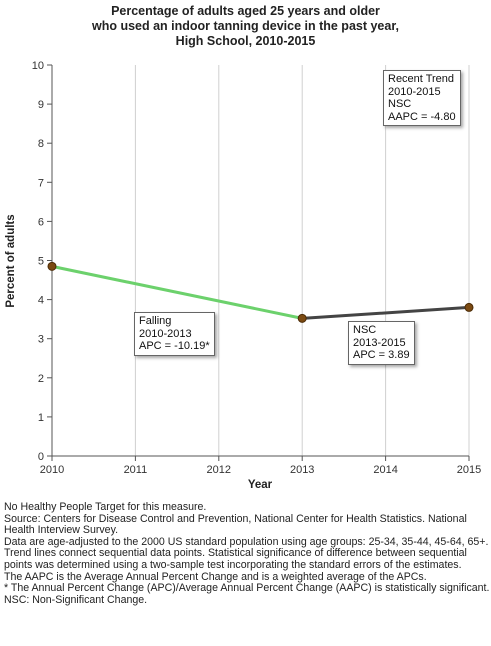 The height and width of the screenshot is (646, 491). I want to click on segment-2-line-1: NSC, so click(365, 330).